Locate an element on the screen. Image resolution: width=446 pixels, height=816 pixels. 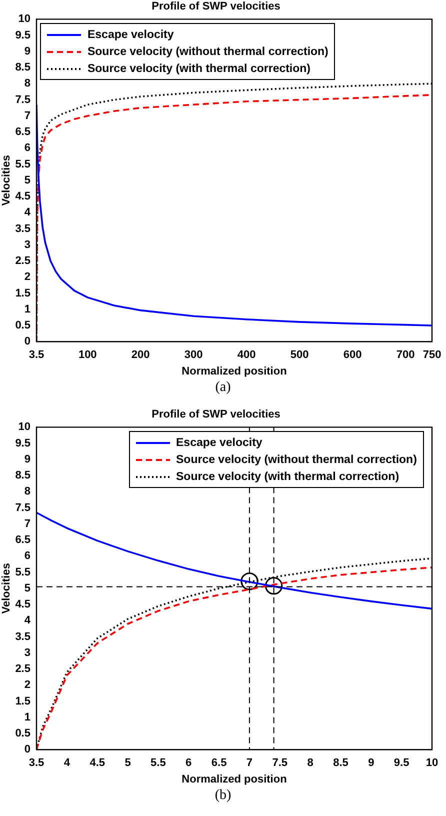
x-tick-label: 500 is located at coordinates (299, 355).